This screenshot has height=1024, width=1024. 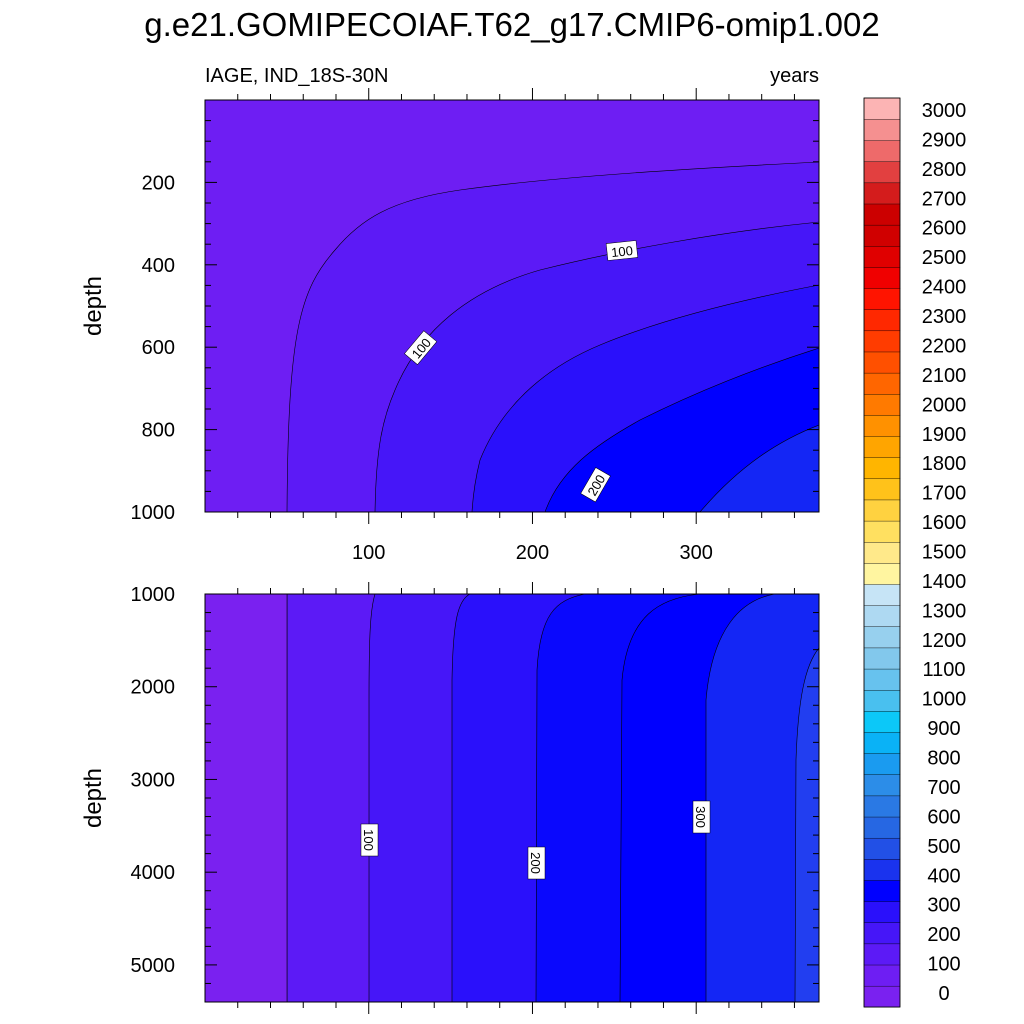 I want to click on contour-label: 300, so click(x=701, y=817).